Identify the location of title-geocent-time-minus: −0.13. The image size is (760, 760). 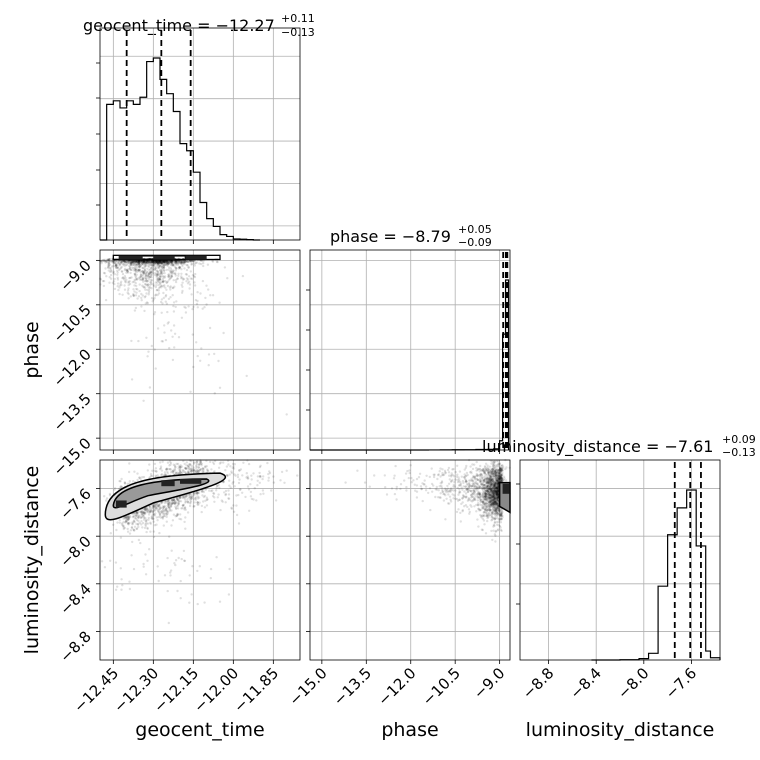
(298, 32).